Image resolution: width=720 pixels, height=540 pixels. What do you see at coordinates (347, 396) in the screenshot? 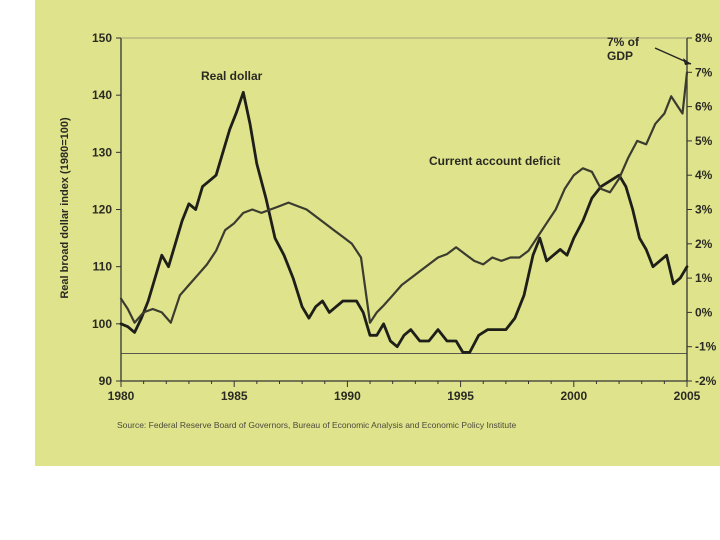
I see `x-tick-label: 1990` at bounding box center [347, 396].